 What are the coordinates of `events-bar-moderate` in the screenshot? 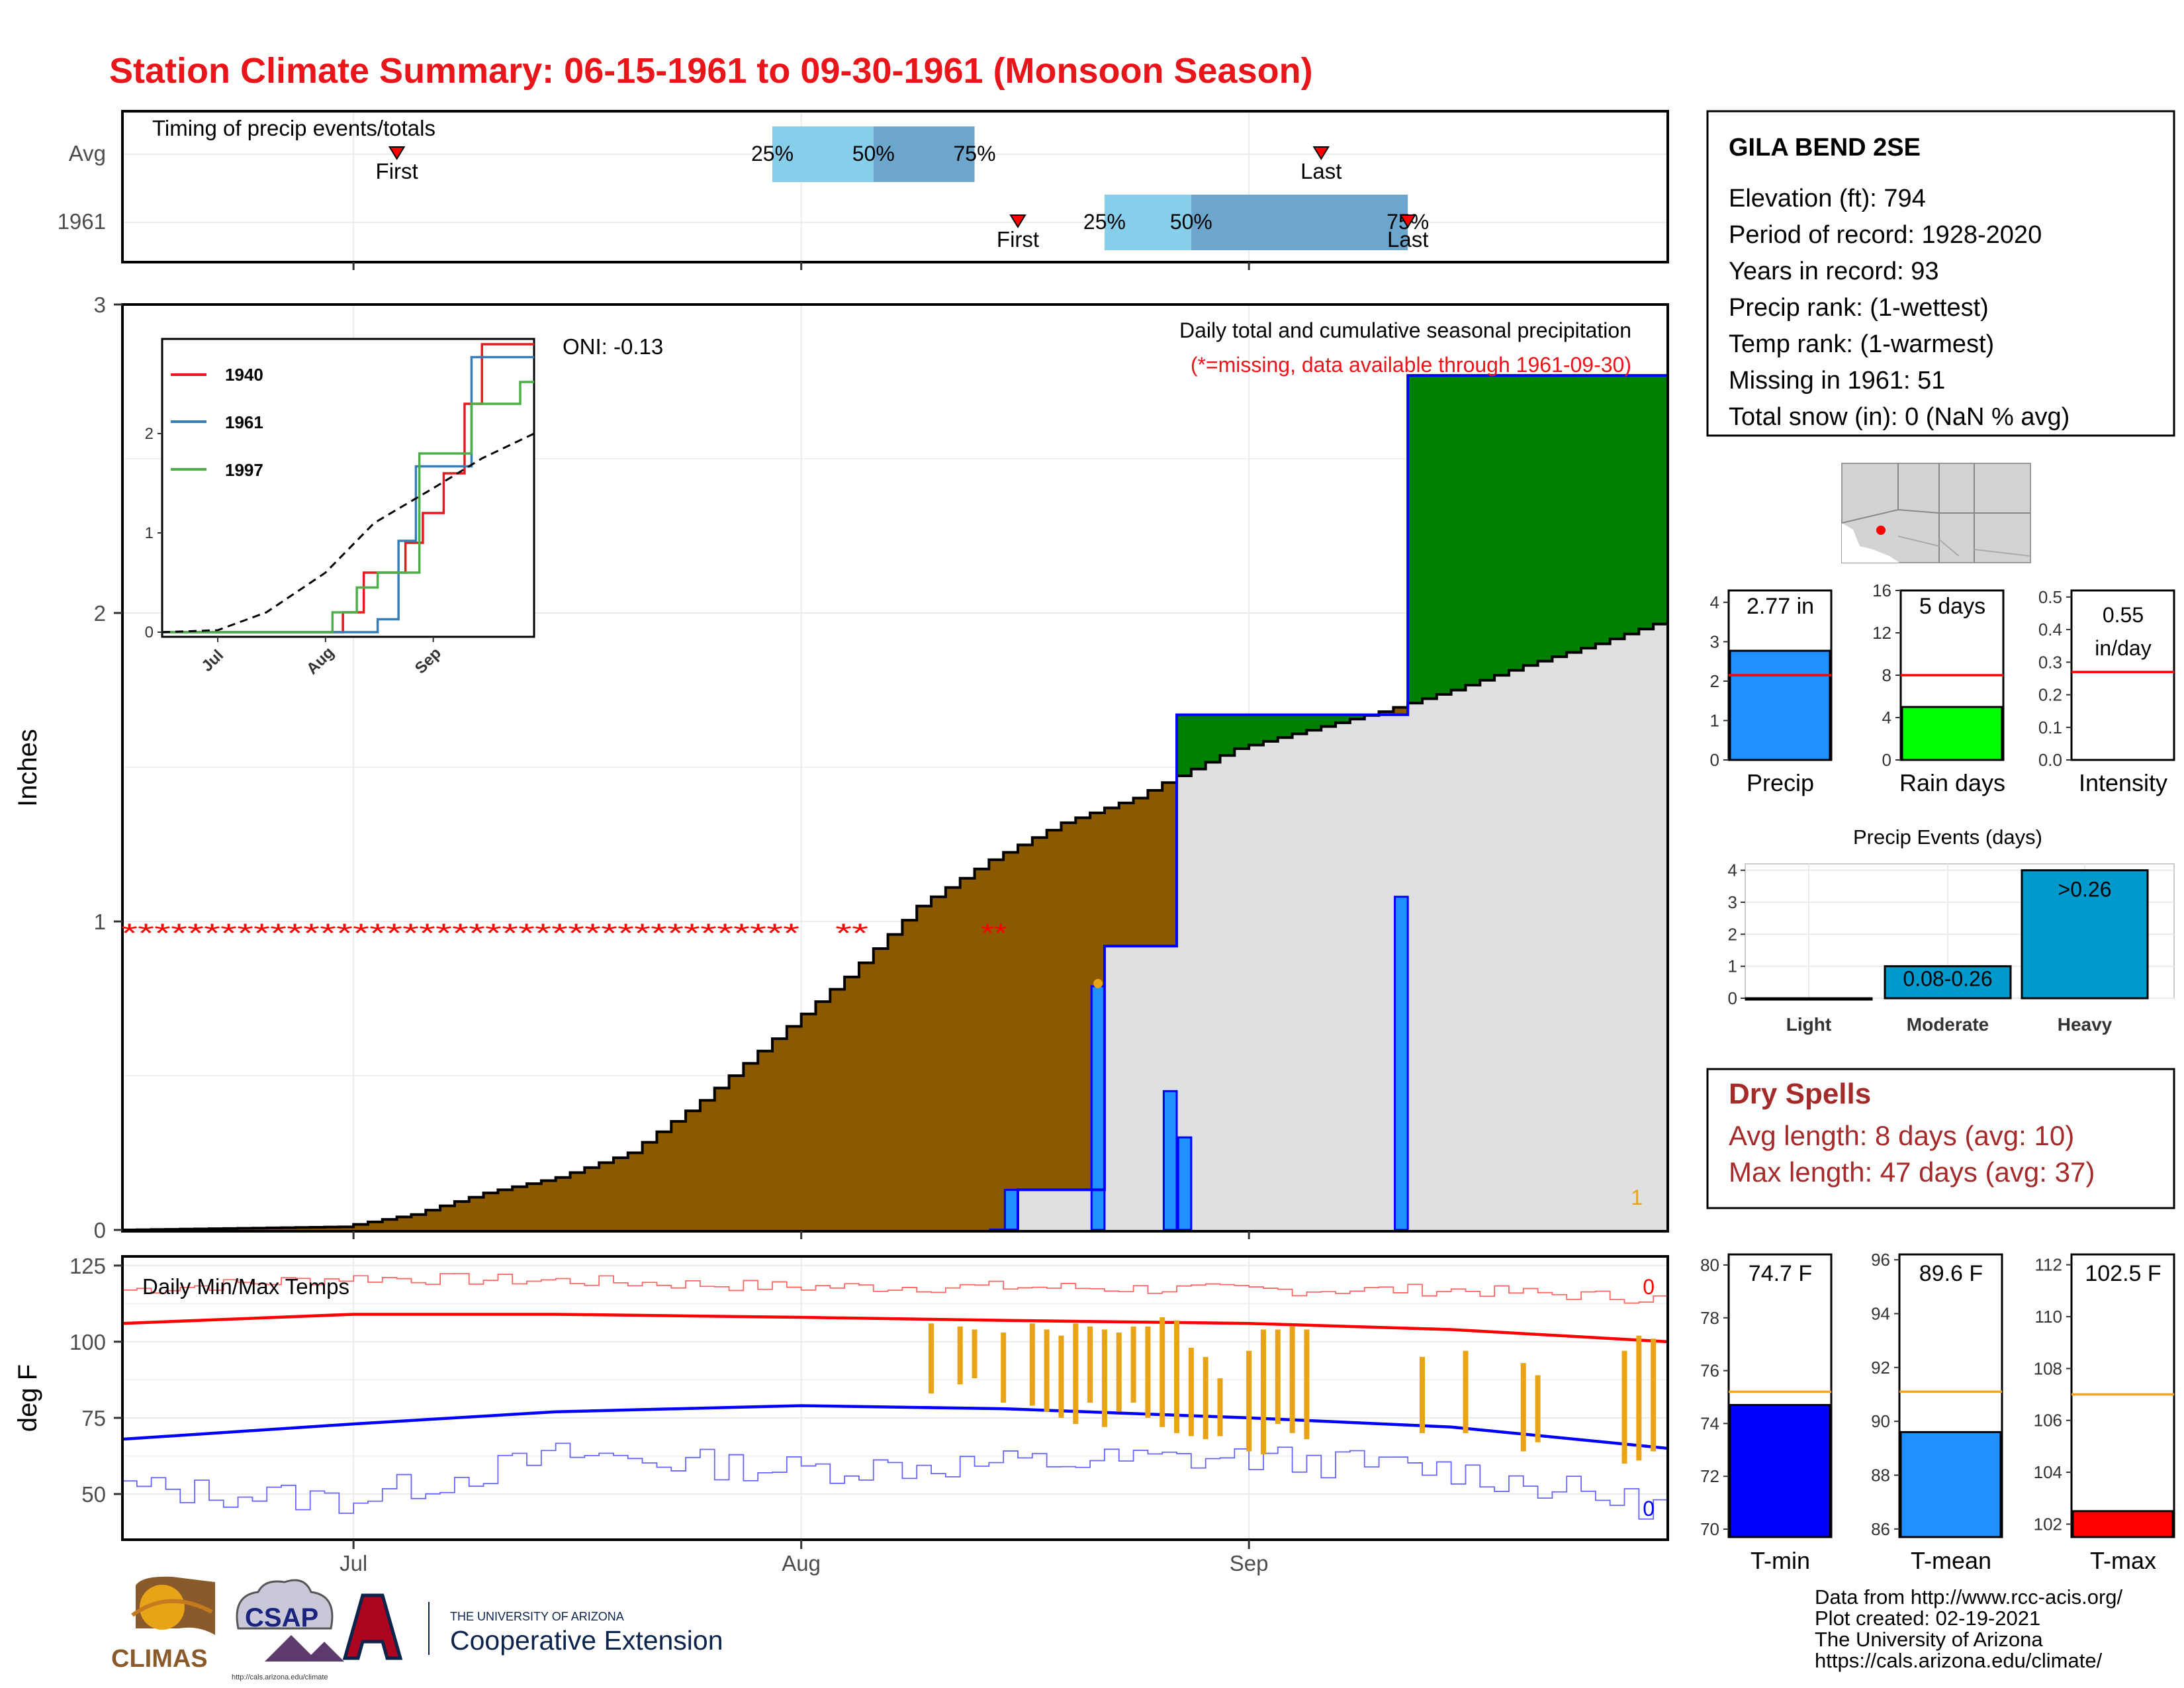 It's located at (1948, 982).